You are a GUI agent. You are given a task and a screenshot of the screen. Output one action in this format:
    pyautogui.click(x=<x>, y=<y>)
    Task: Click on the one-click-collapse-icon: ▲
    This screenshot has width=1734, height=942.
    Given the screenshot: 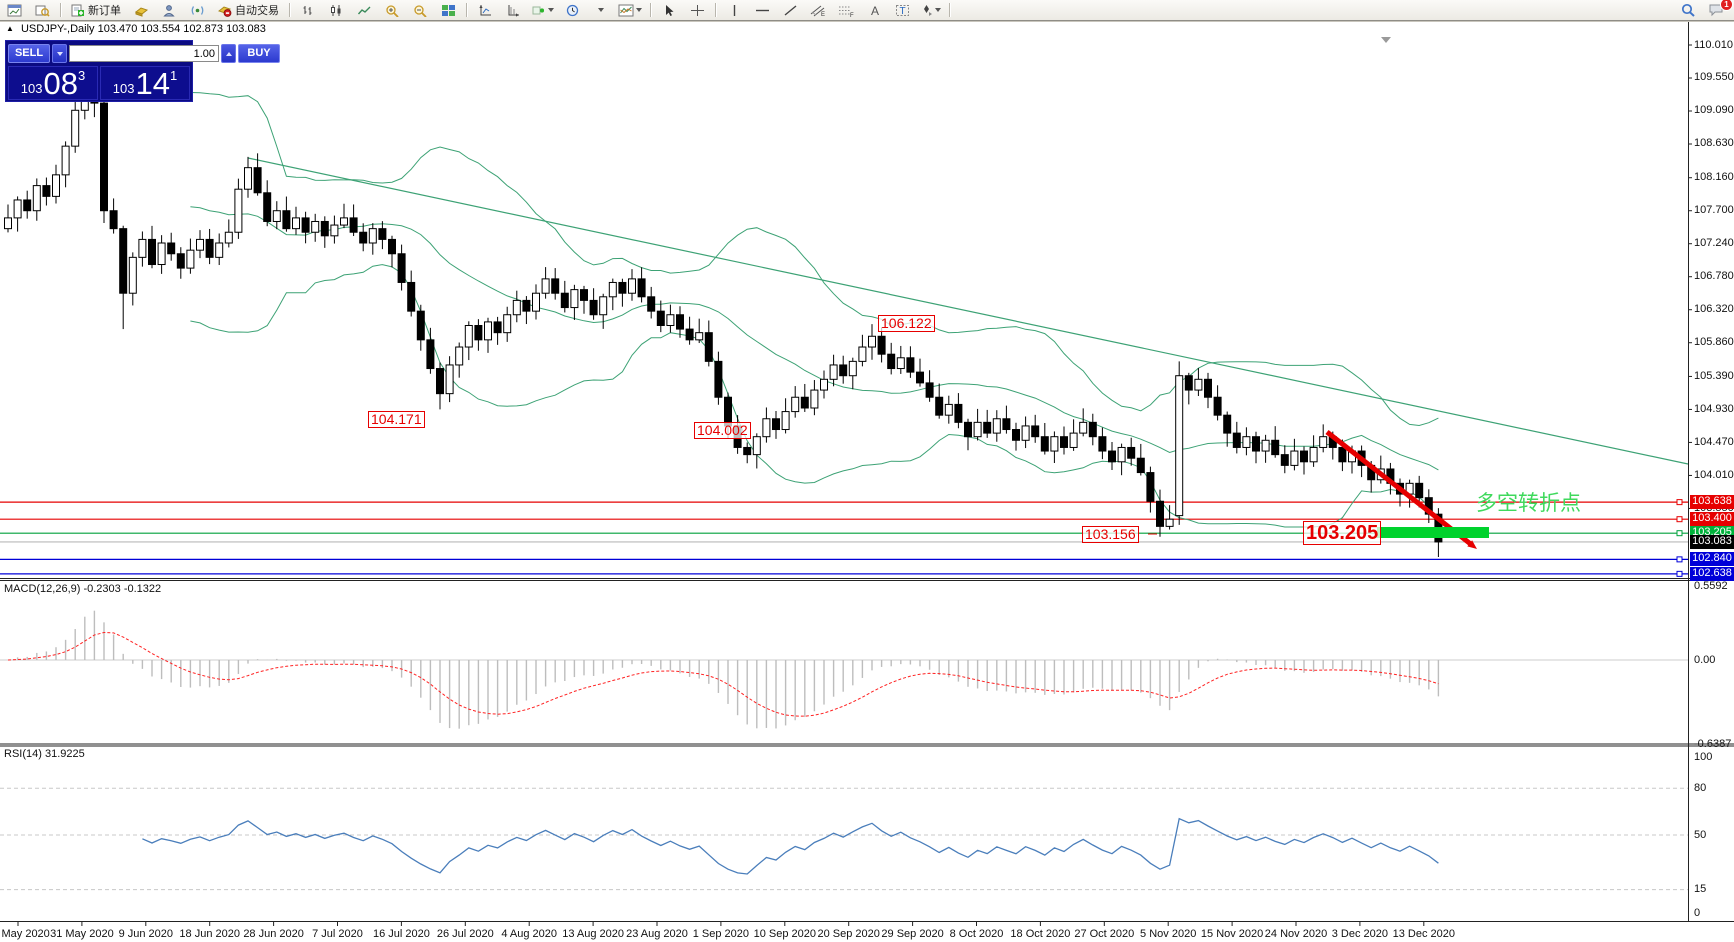 What is the action you would take?
    pyautogui.click(x=10, y=28)
    